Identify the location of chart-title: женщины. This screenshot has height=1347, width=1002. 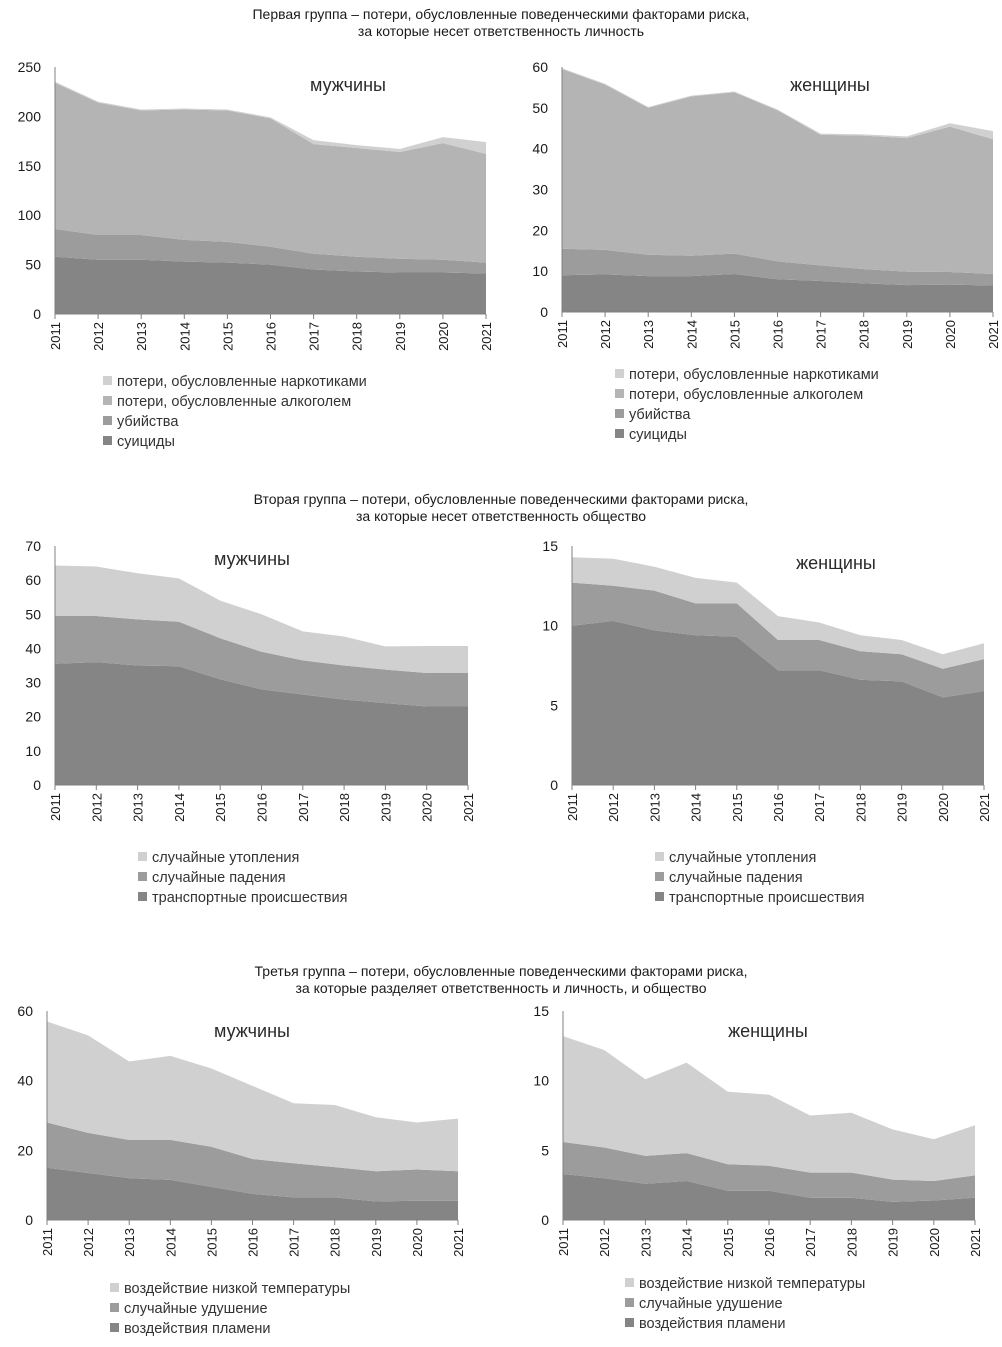
(836, 563).